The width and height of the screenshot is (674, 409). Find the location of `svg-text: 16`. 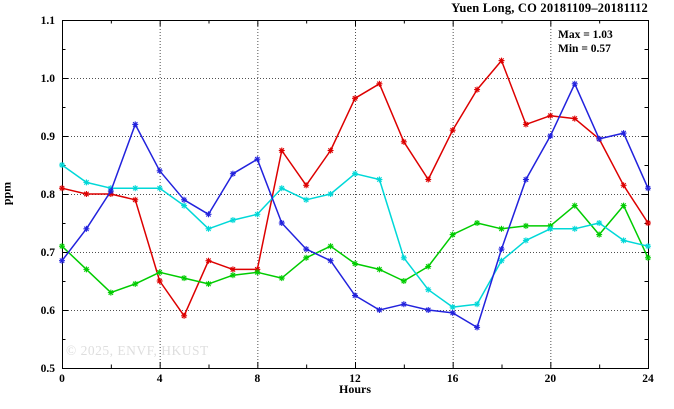

svg-text: 16 is located at coordinates (453, 379).